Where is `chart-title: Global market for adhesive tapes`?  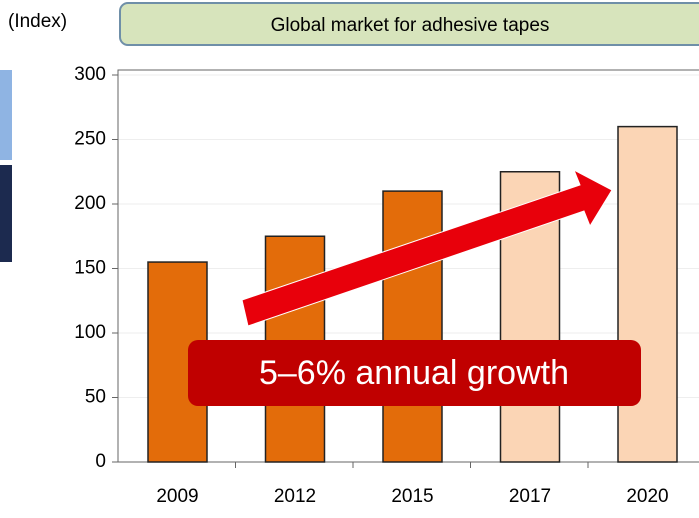
chart-title: Global market for adhesive tapes is located at coordinates (410, 25).